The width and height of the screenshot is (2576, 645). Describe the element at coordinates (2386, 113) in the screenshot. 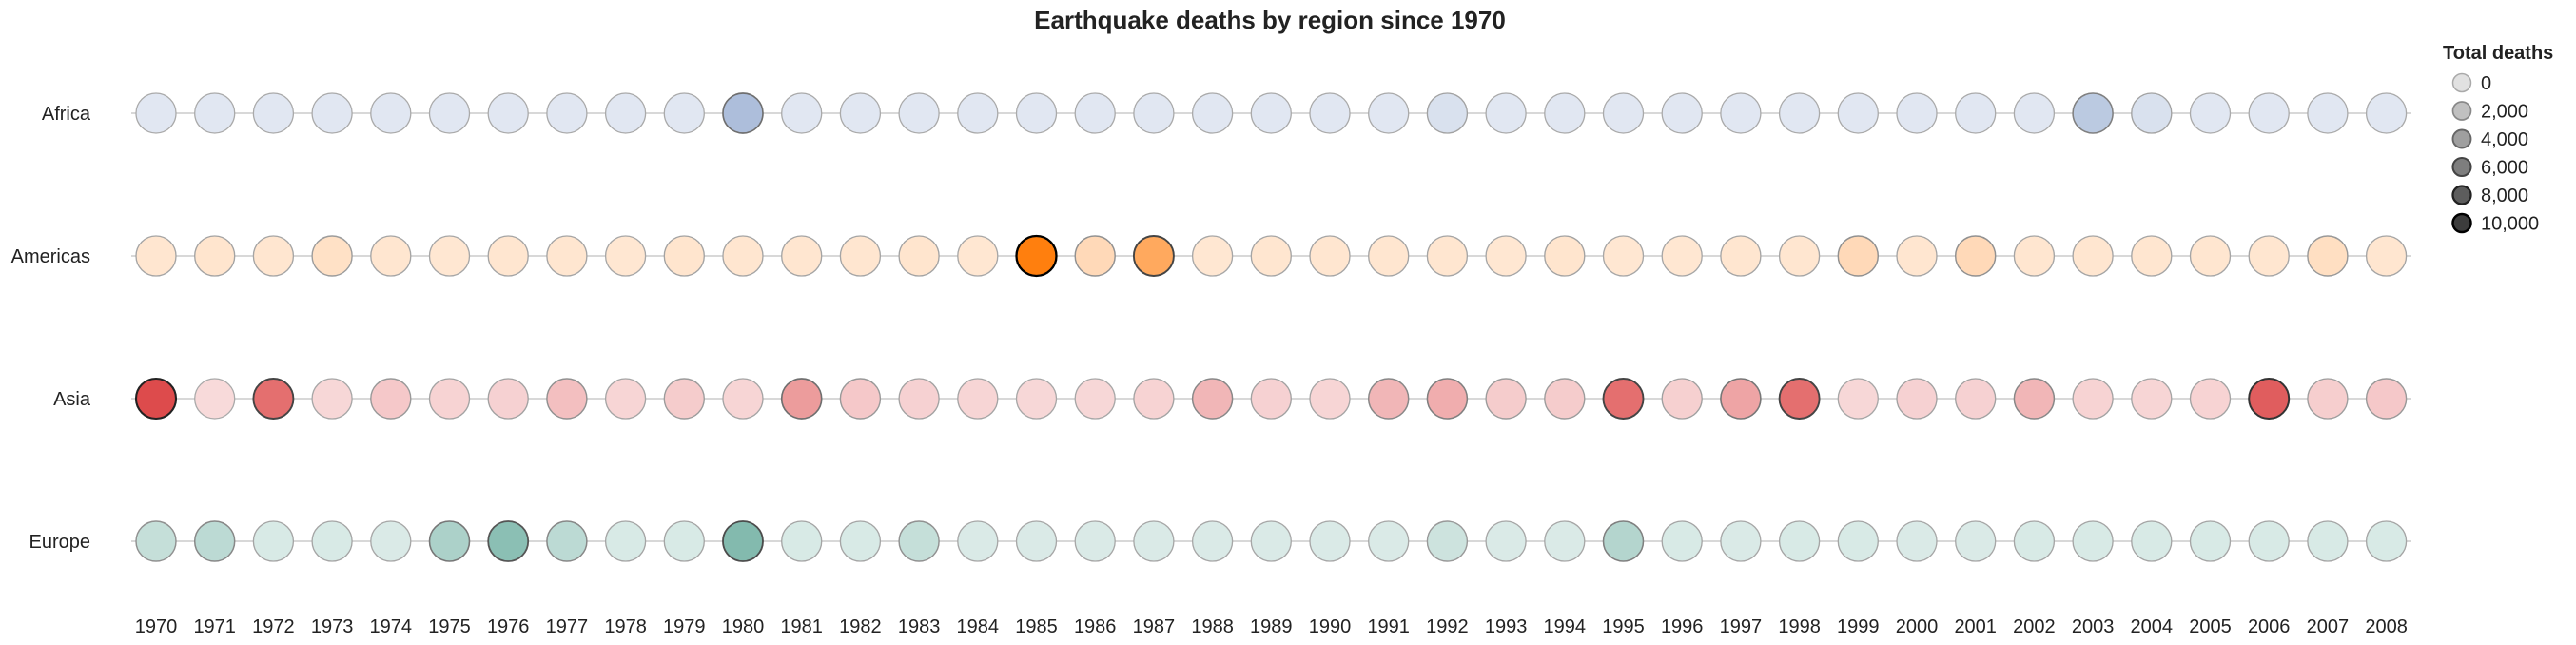

I see `point-africa-2008` at that location.